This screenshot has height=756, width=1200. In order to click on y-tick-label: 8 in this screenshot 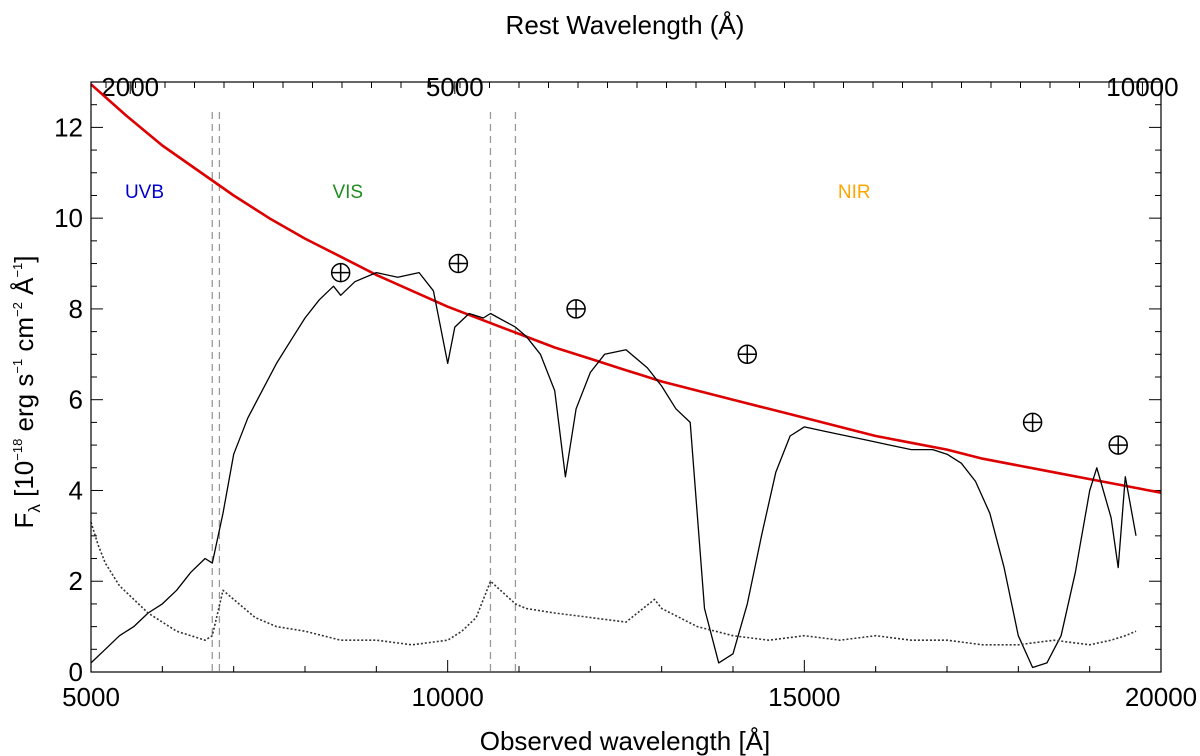, I will do `click(76, 309)`.